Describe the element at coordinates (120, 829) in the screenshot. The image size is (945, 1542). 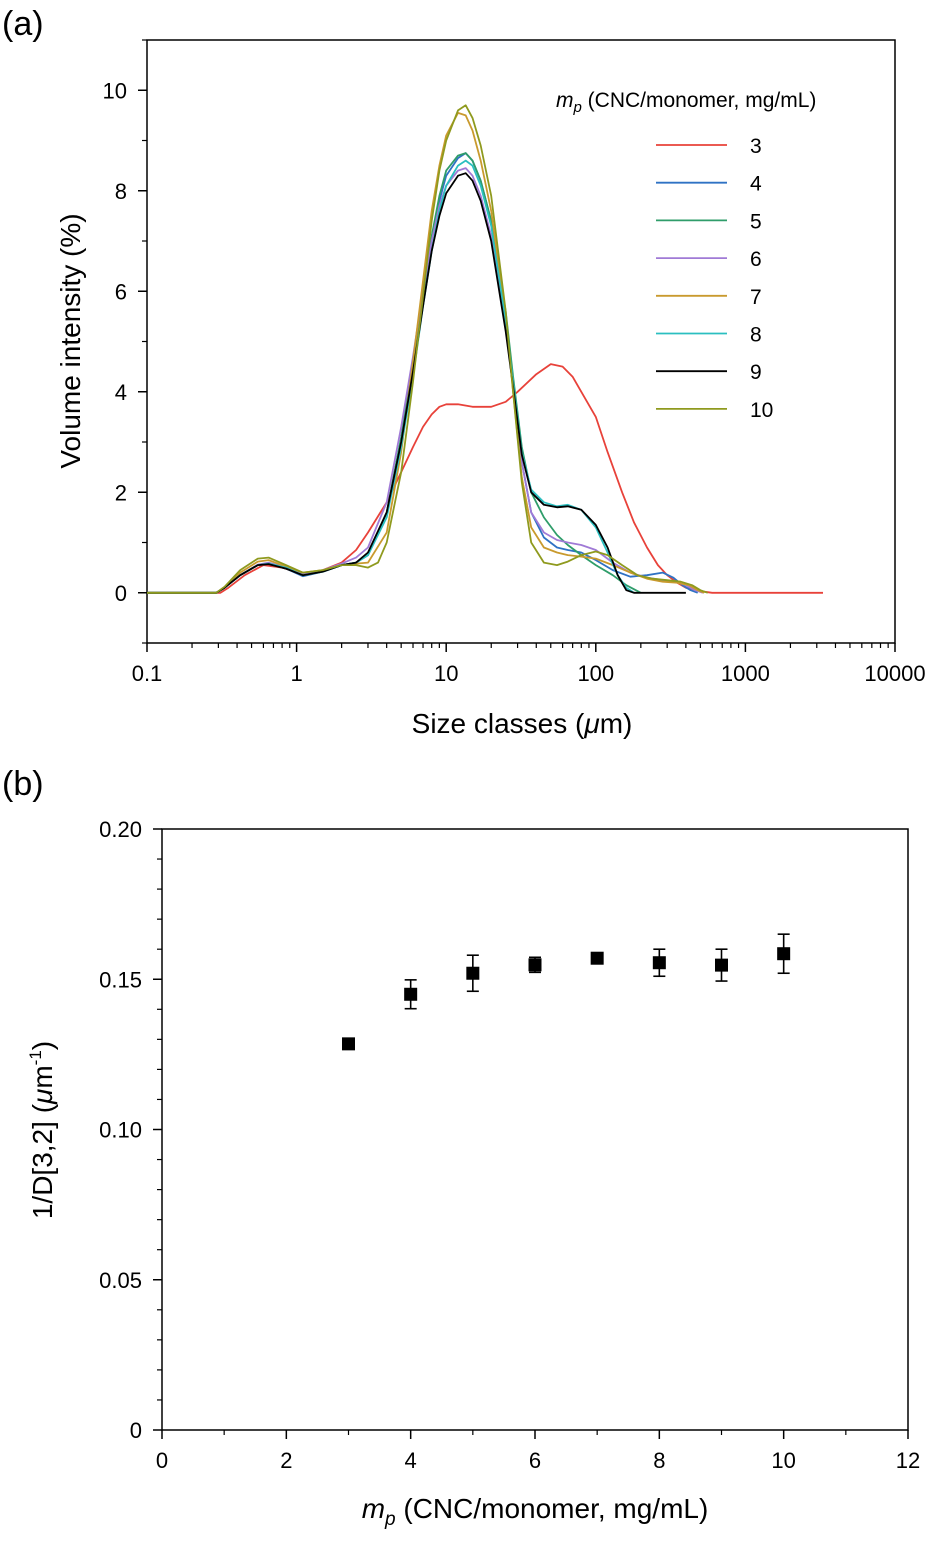
I see `y-tick-label-b: 0.20` at that location.